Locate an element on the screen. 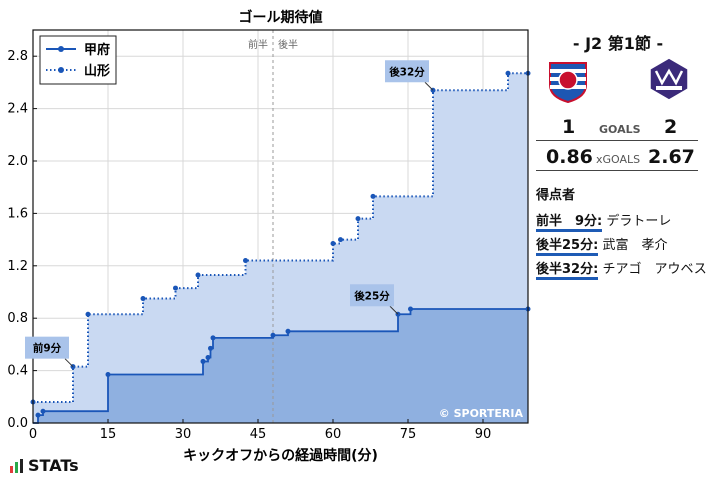 This screenshot has width=707, height=479. y-tick-label: 0.8 is located at coordinates (17, 318).